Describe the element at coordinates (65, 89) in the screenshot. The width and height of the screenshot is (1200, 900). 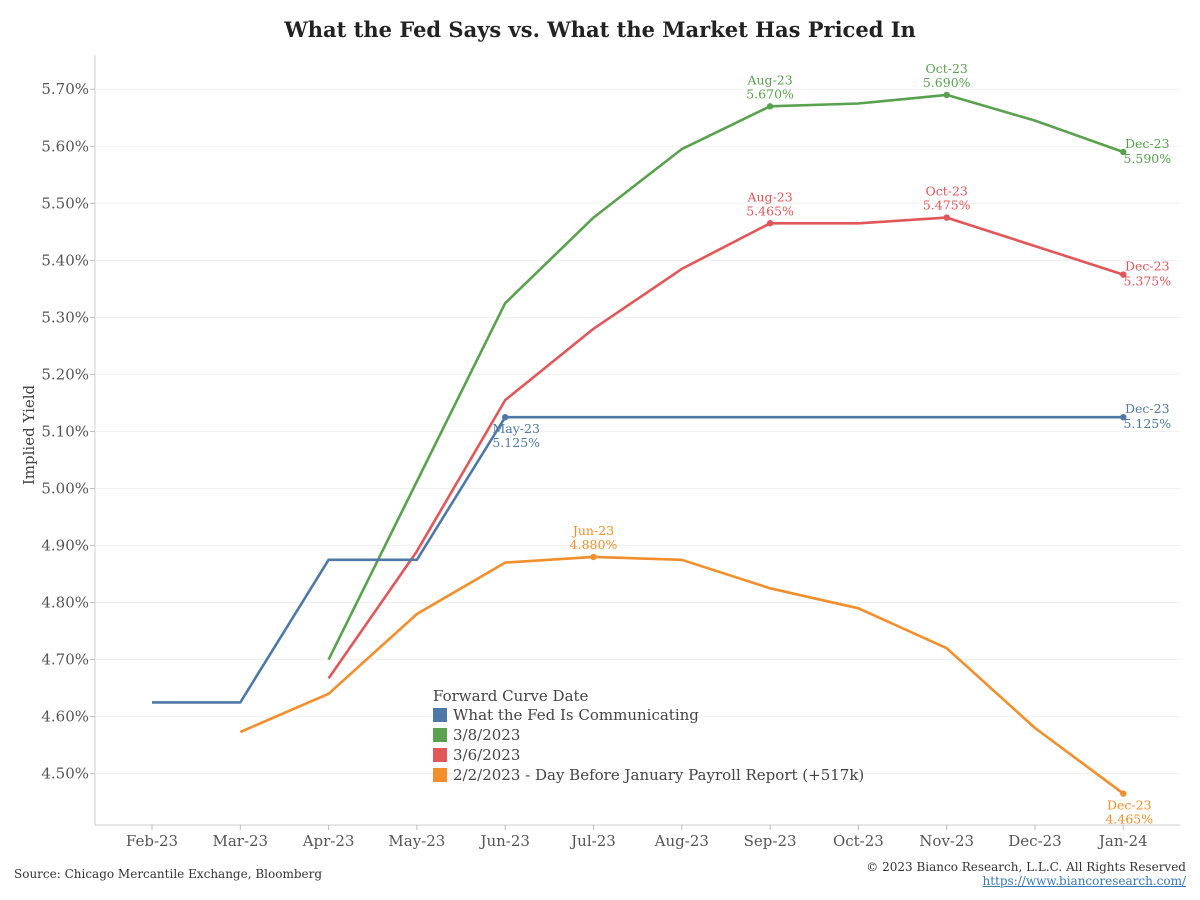
I see `y-tick-label: 5.70%` at that location.